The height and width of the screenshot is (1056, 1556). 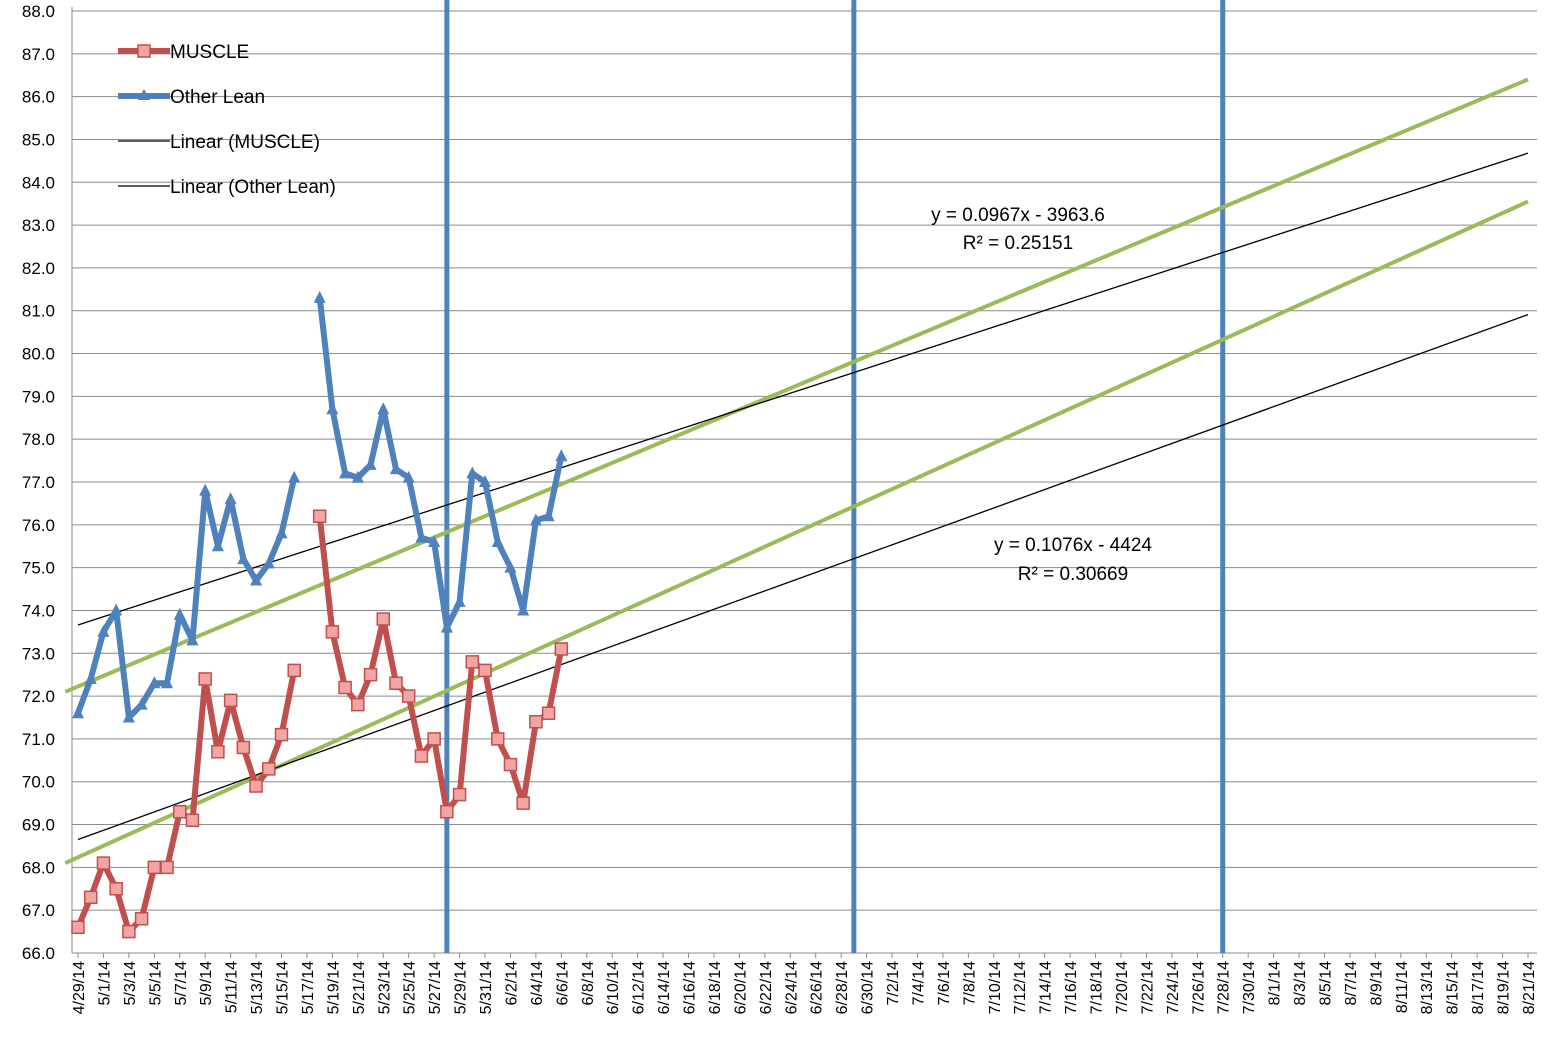 I want to click on x-tick-label: 8/5/14, so click(x=1325, y=983).